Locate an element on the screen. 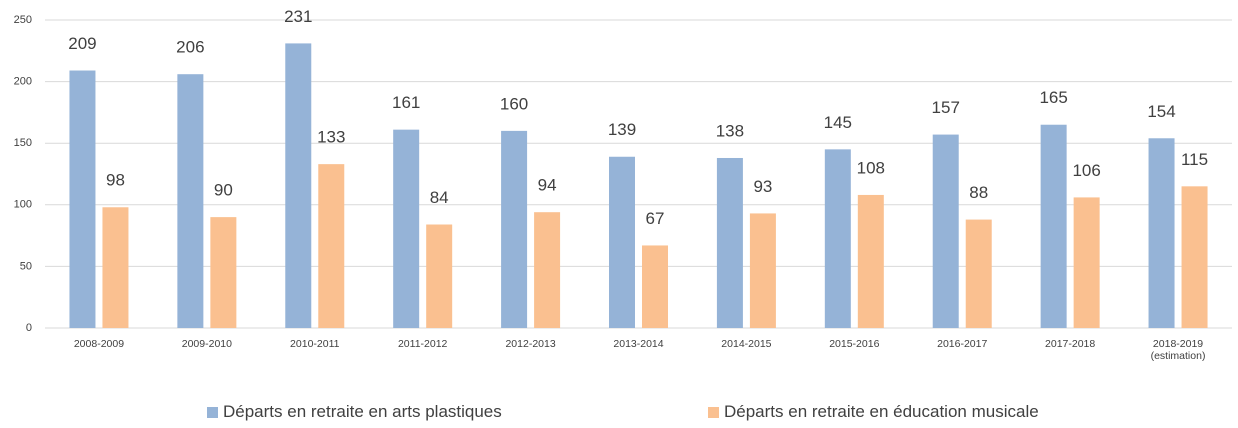  data-label: 157 is located at coordinates (946, 107).